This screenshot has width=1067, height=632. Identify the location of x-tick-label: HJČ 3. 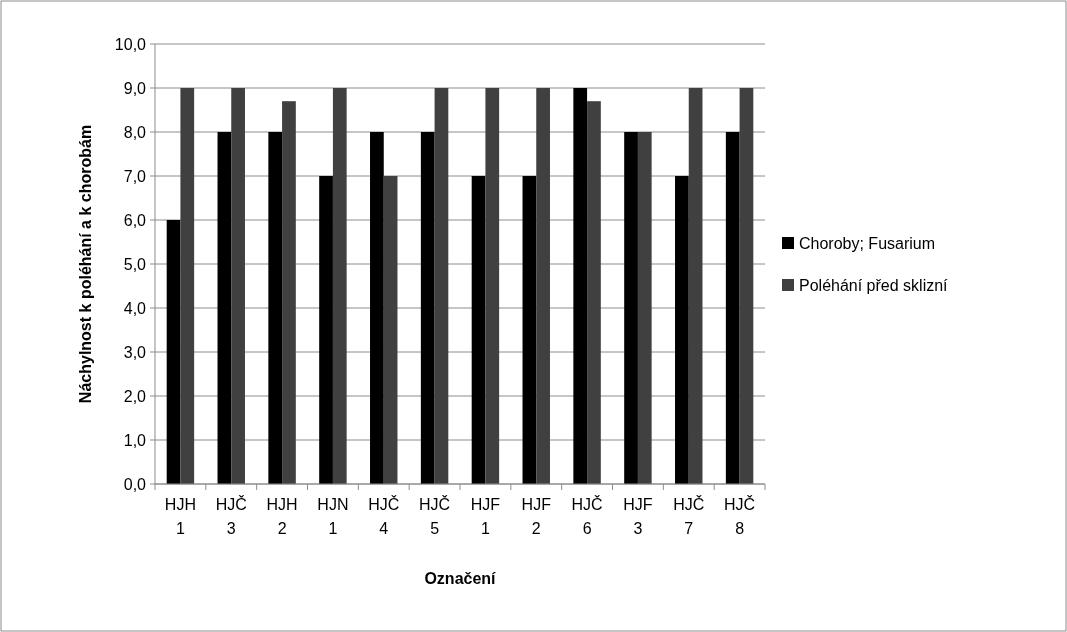
(231, 516).